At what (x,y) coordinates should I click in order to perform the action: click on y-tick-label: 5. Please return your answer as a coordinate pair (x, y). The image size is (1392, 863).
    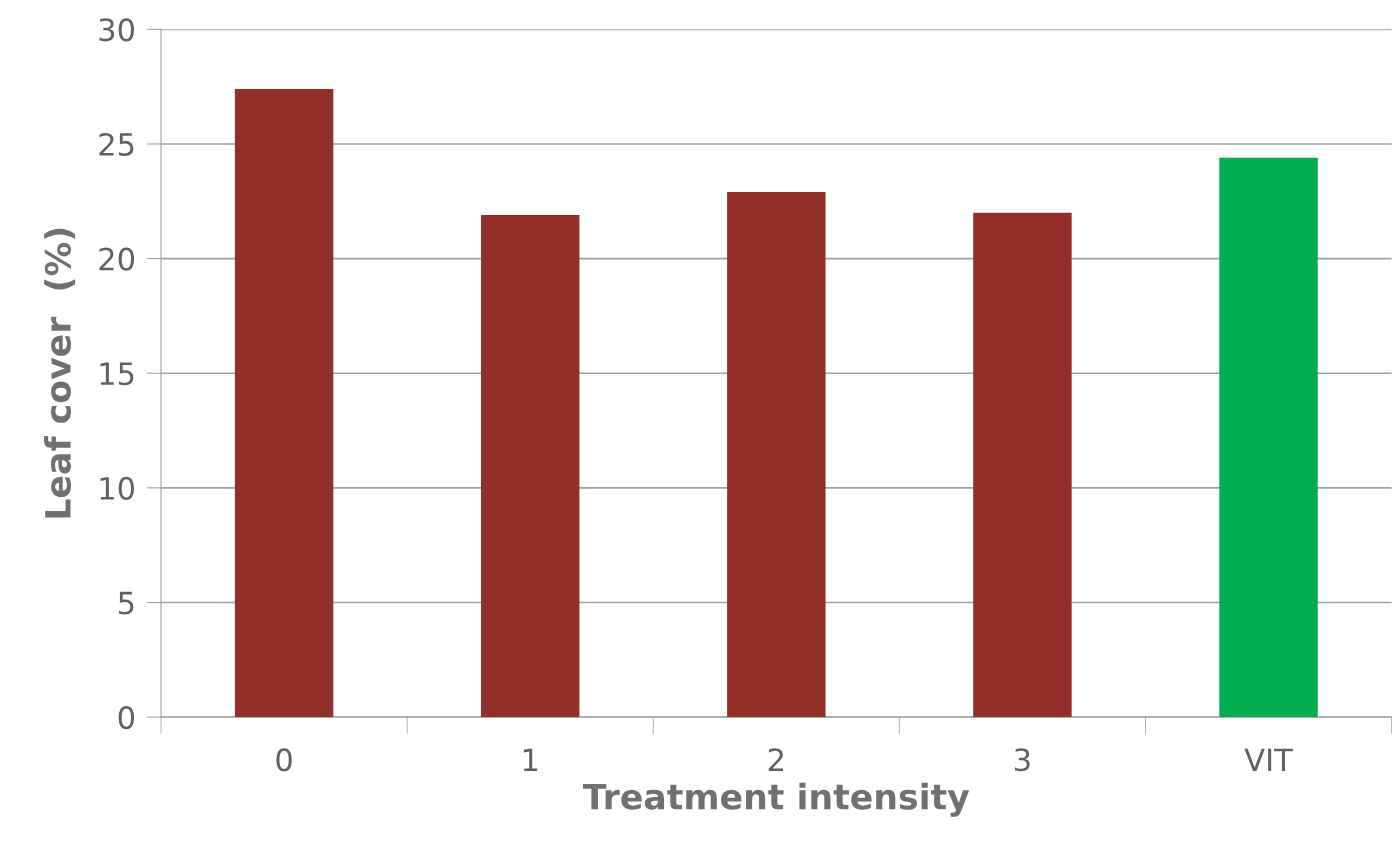
    Looking at the image, I should click on (126, 603).